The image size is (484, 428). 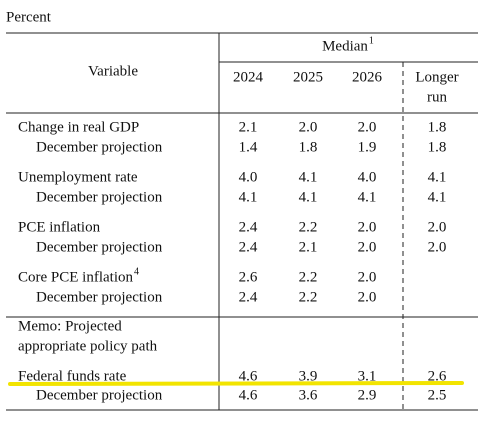 I want to click on footnote-mark: 4, so click(x=136, y=271).